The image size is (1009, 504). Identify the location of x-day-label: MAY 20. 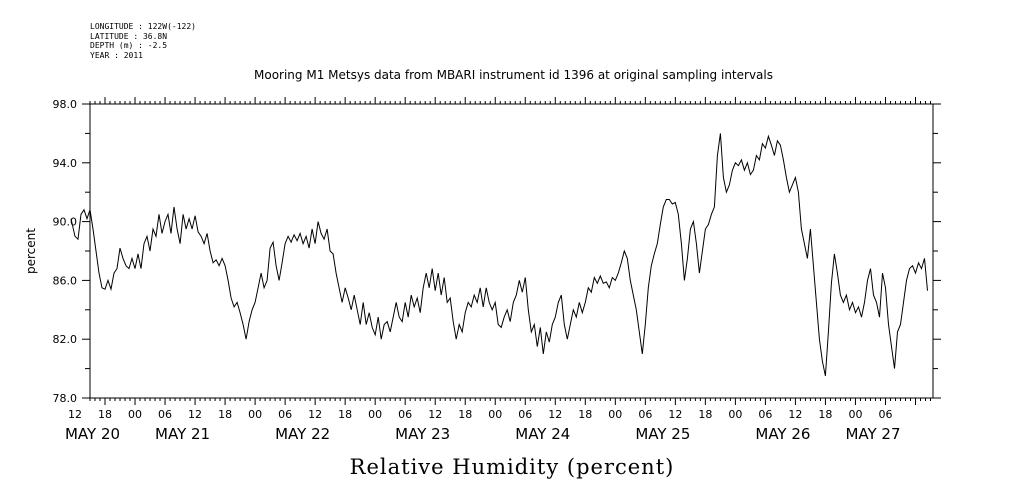
(92, 434).